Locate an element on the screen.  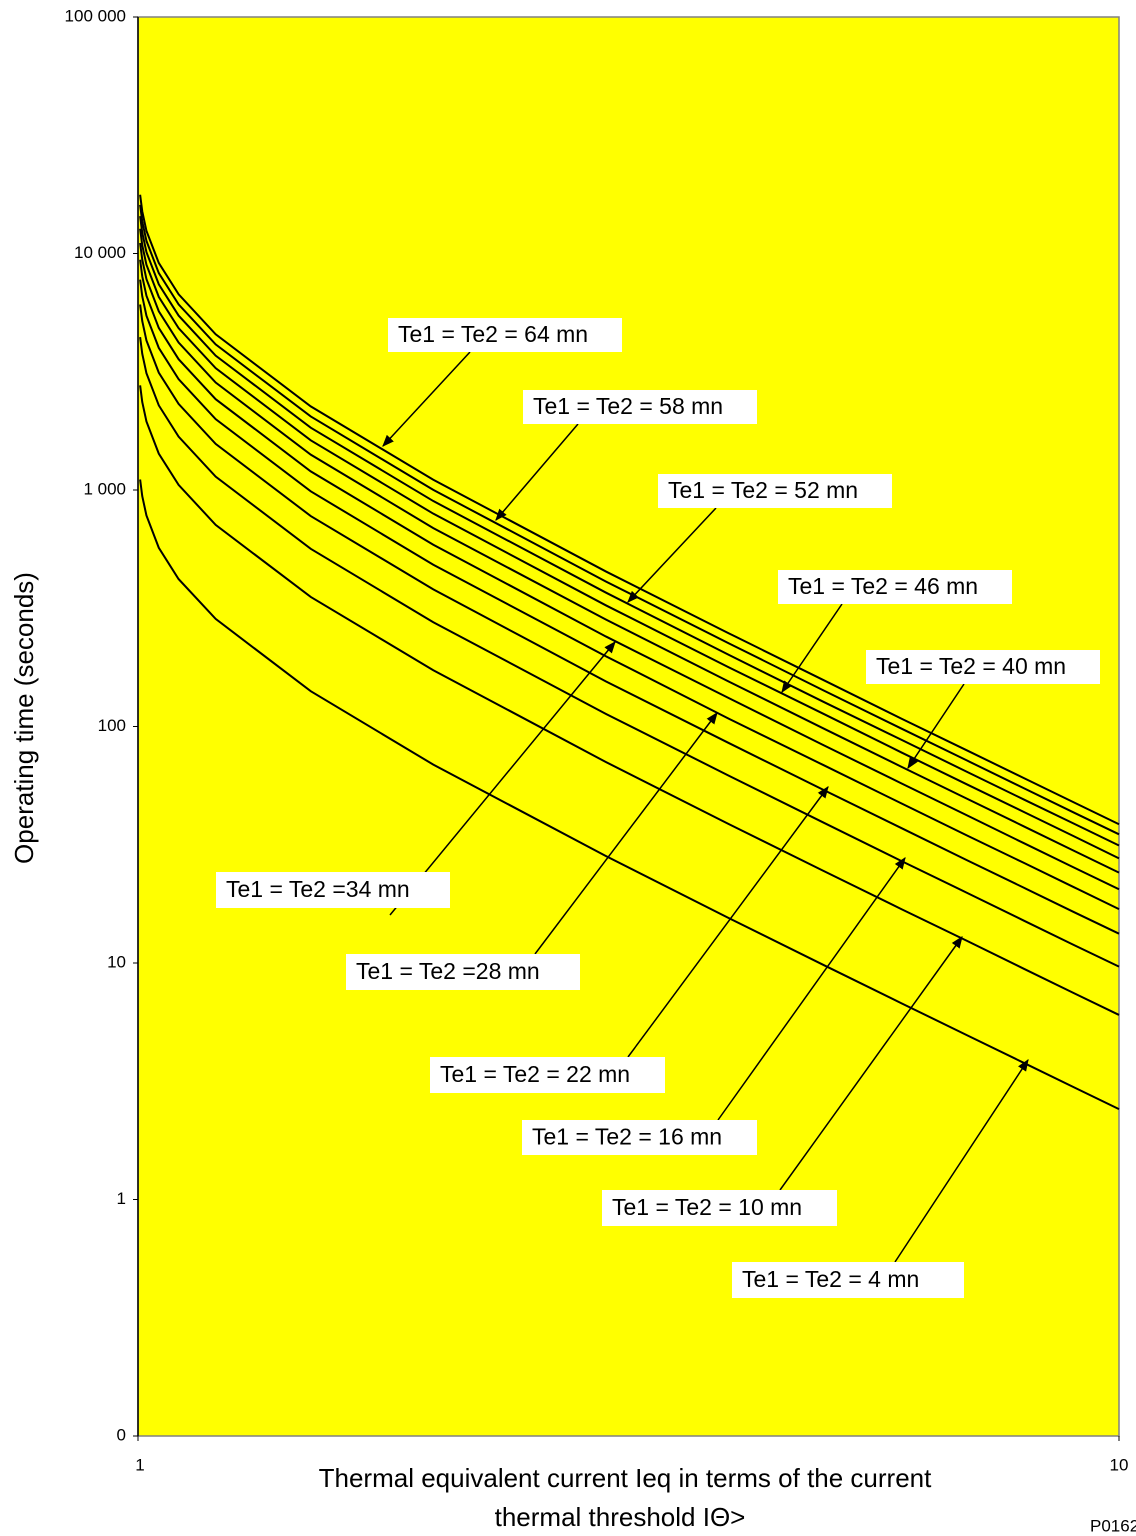
annotation-label: Te1 = Te2 = 58 mn is located at coordinates (628, 406).